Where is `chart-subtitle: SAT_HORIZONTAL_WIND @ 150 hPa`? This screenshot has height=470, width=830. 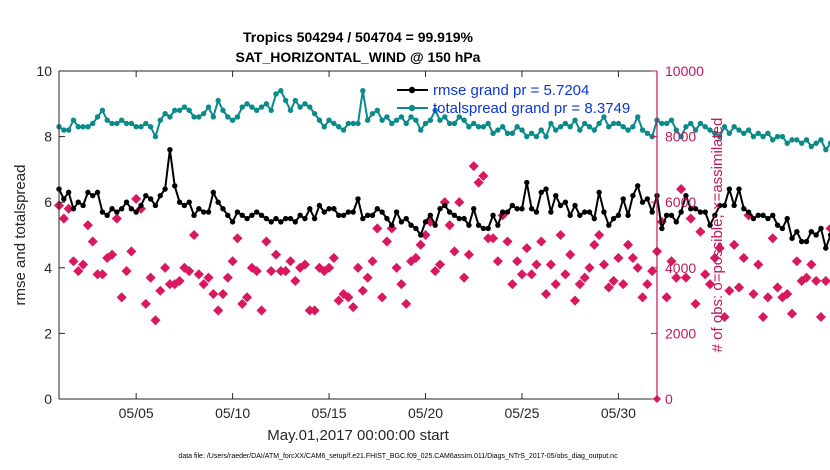 chart-subtitle: SAT_HORIZONTAL_WIND @ 150 hPa is located at coordinates (358, 57).